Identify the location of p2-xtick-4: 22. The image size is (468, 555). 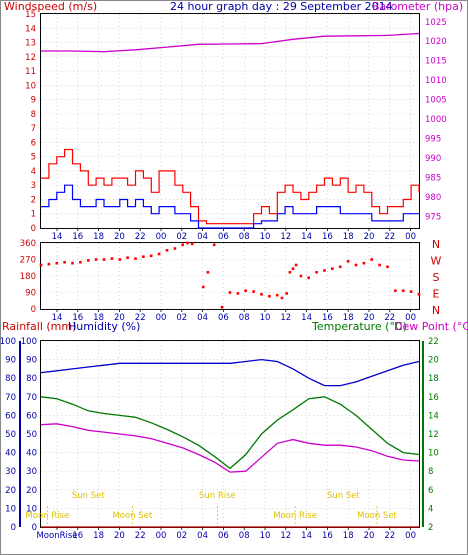
(140, 318).